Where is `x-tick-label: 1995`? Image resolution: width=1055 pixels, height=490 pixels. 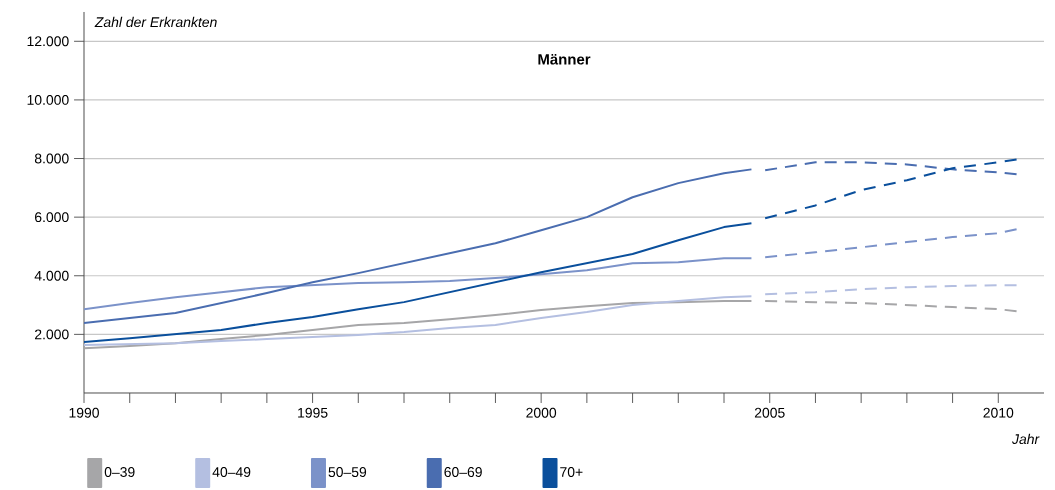 x-tick-label: 1995 is located at coordinates (313, 412).